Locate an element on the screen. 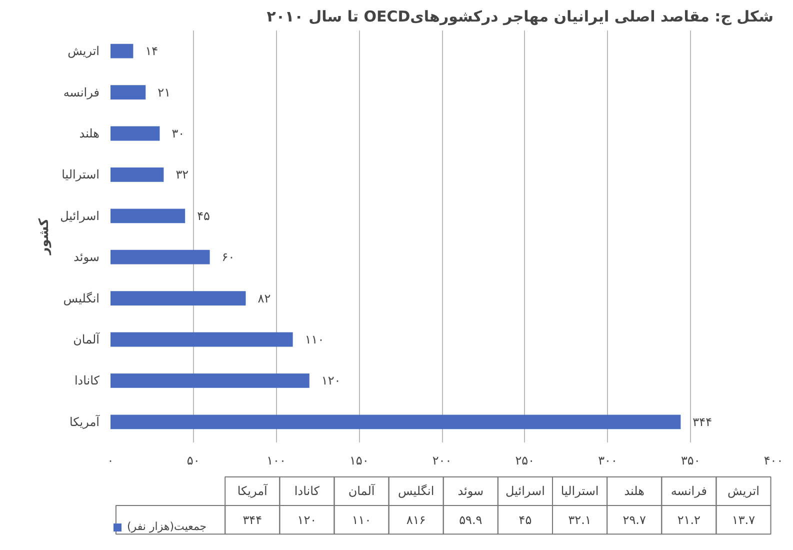  y-tick-label: فرانسه is located at coordinates (81, 92).